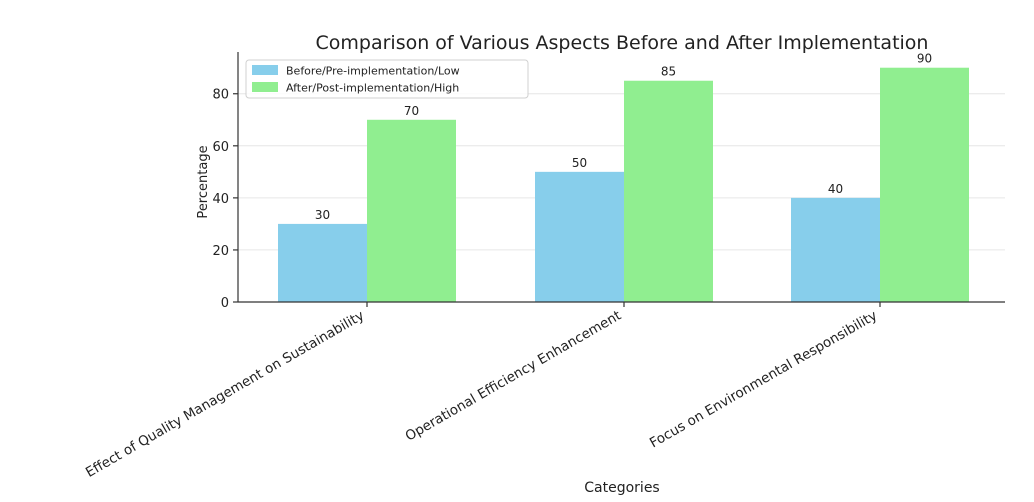 This screenshot has height=502, width=1034. What do you see at coordinates (411, 111) in the screenshot?
I see `bar-value-label: 70` at bounding box center [411, 111].